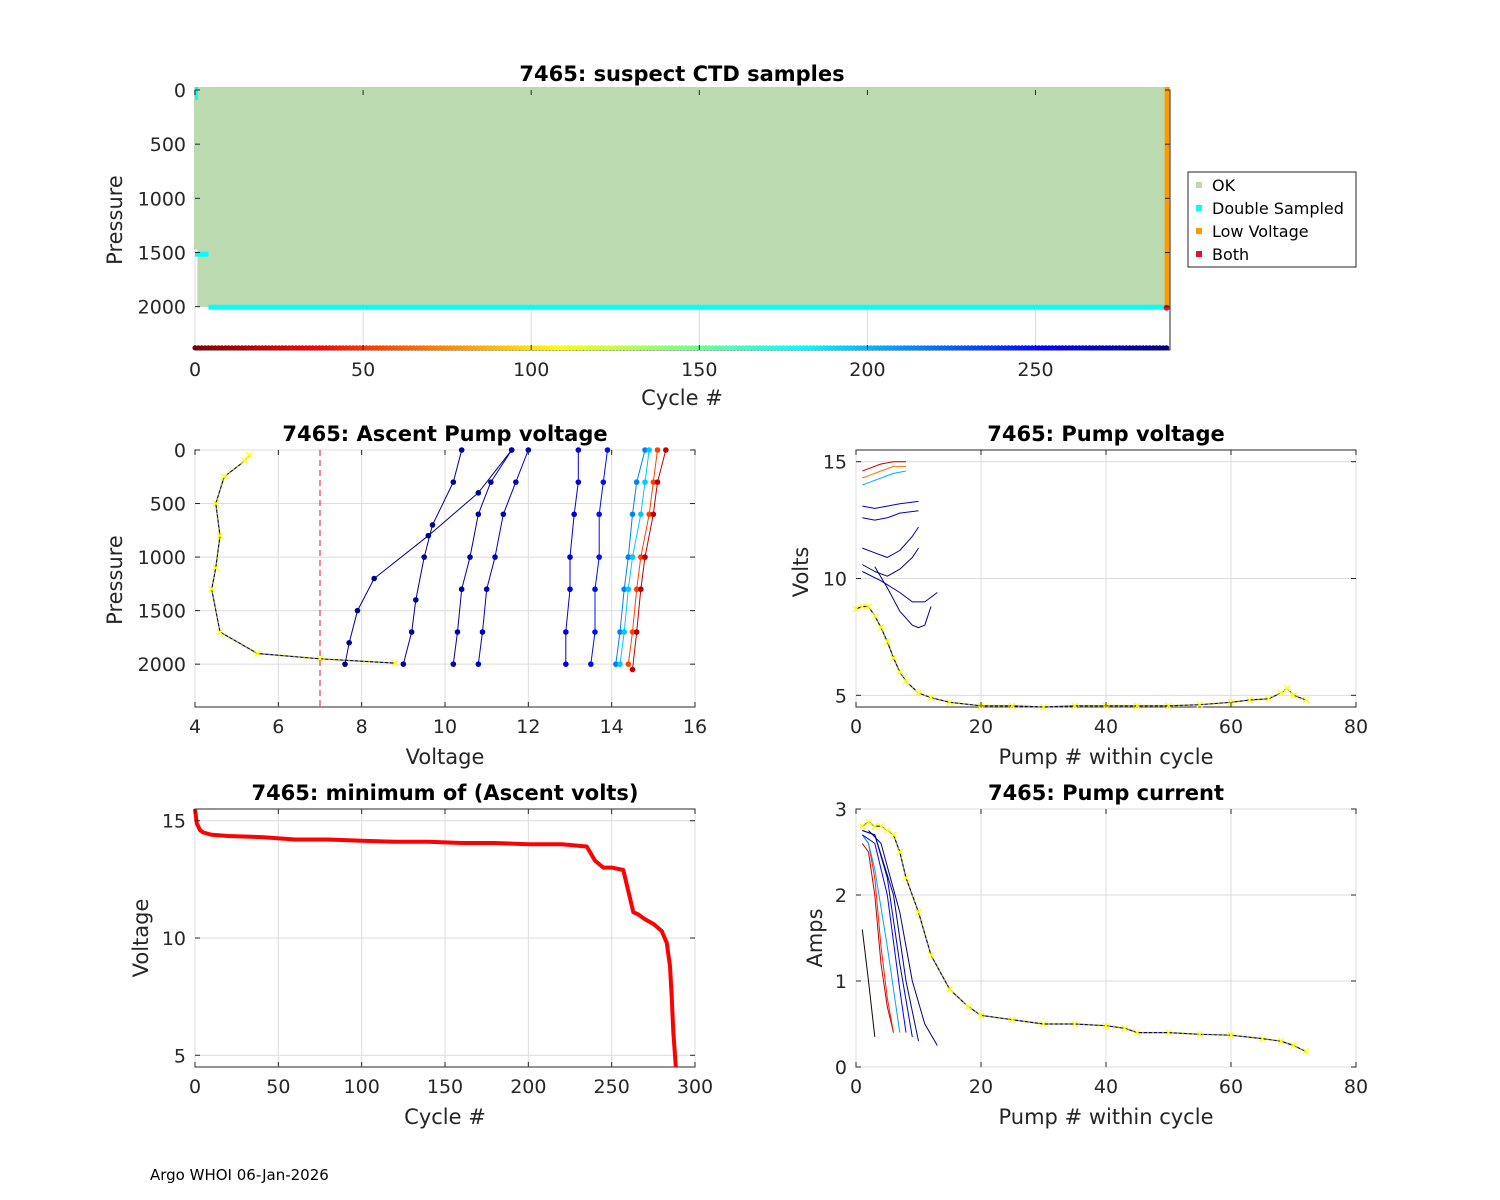 This screenshot has width=1500, height=1200. I want to click on pumpc-title: 7465: Pump current, so click(1106, 793).